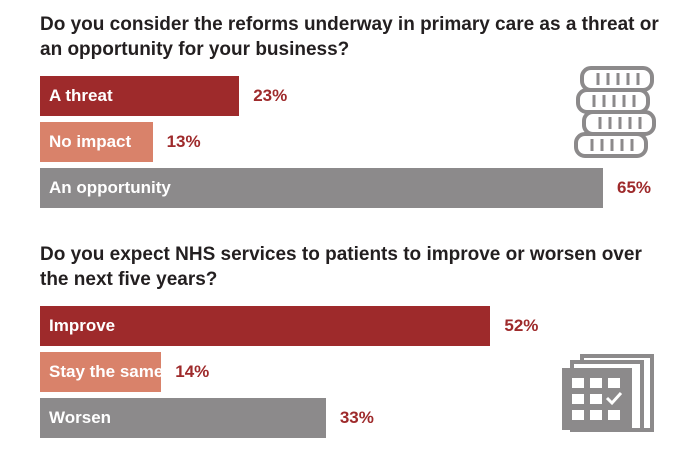 The image size is (700, 450). I want to click on bar: Stay the same, so click(102, 372).